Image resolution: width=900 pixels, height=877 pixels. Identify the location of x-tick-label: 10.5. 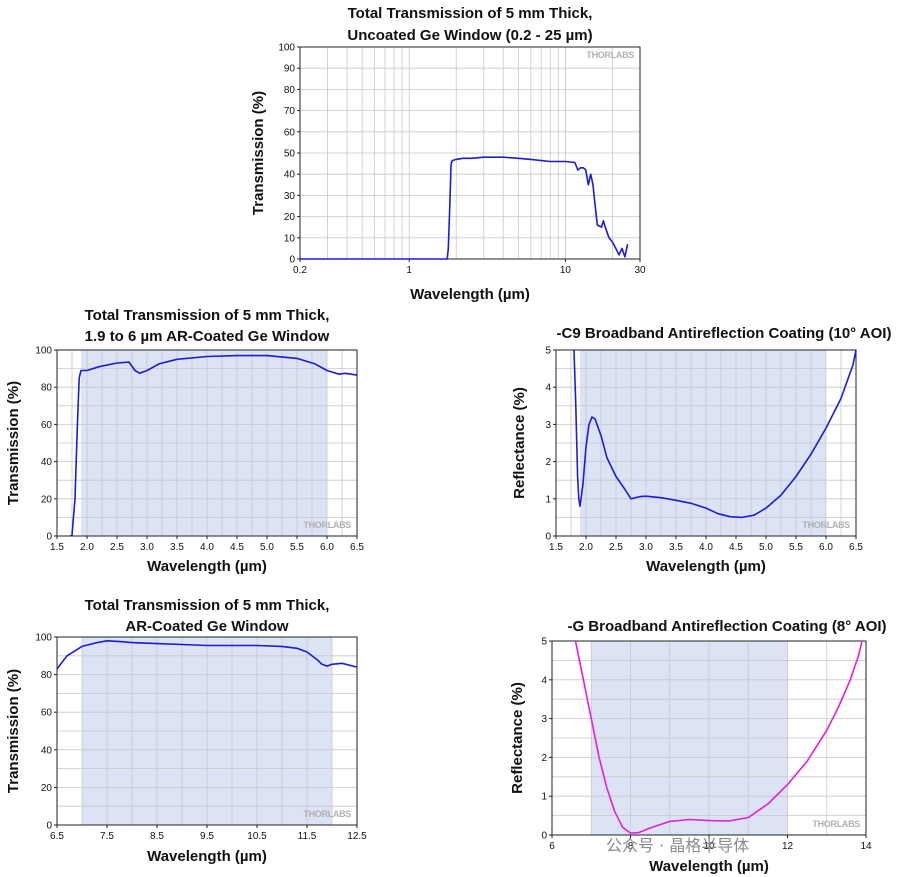
(257, 836).